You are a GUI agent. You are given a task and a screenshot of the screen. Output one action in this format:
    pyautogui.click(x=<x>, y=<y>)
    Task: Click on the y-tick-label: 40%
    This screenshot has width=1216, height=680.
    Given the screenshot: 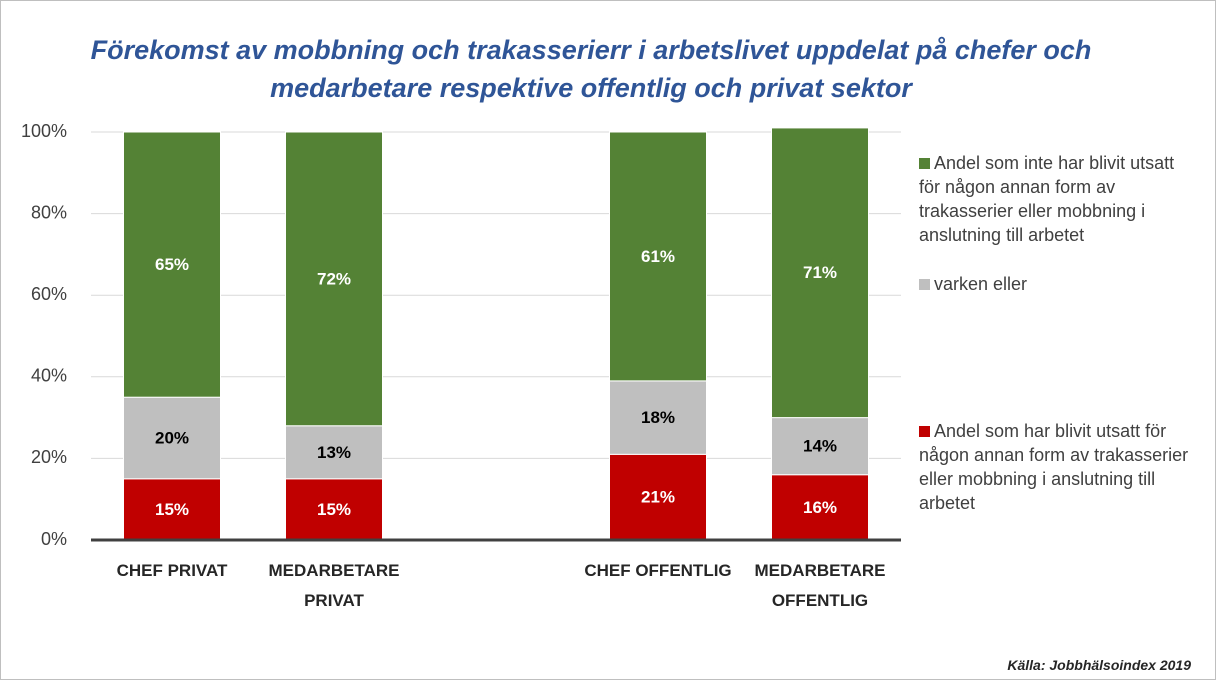 What is the action you would take?
    pyautogui.click(x=49, y=376)
    